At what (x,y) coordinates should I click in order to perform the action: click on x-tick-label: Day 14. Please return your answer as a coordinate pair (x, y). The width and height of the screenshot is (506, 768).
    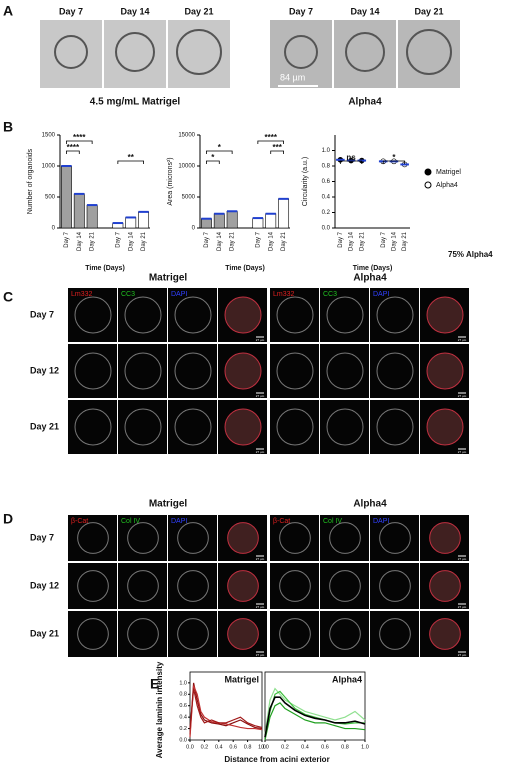
    Looking at the image, I should click on (220, 241).